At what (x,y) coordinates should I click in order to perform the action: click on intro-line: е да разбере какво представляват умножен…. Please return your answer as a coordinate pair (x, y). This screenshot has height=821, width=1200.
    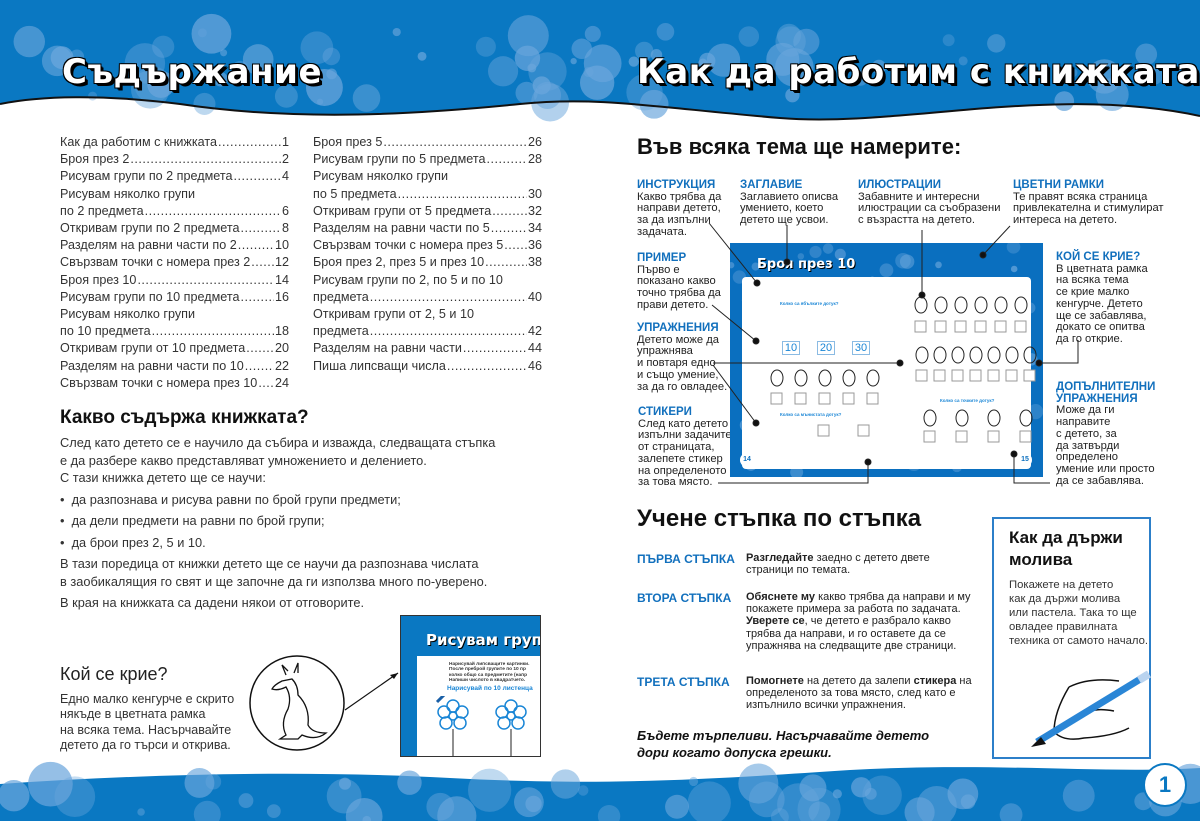
    Looking at the image, I should click on (243, 460).